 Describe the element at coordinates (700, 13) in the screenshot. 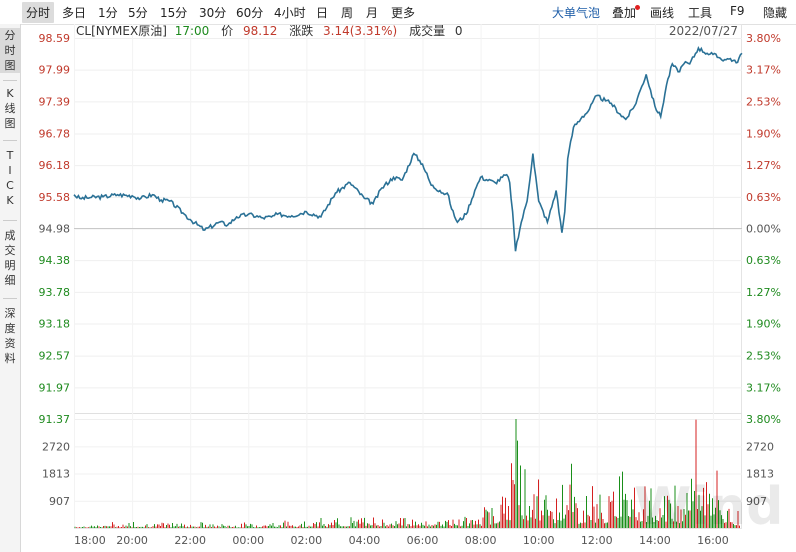

I see `tools-button: 工具` at that location.